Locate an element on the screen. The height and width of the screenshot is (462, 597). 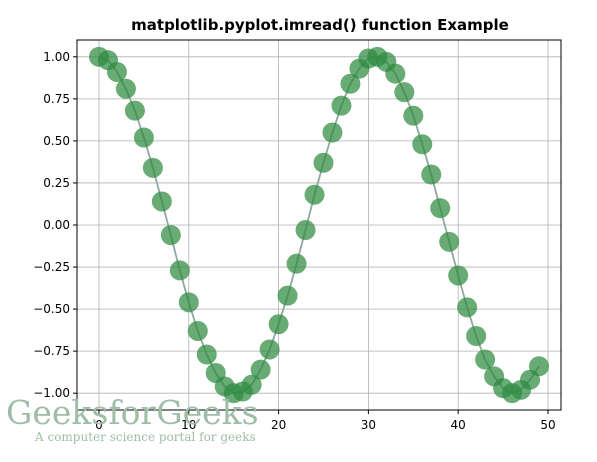
watermark-main-text: GeeksforGeeks is located at coordinates (132, 412).